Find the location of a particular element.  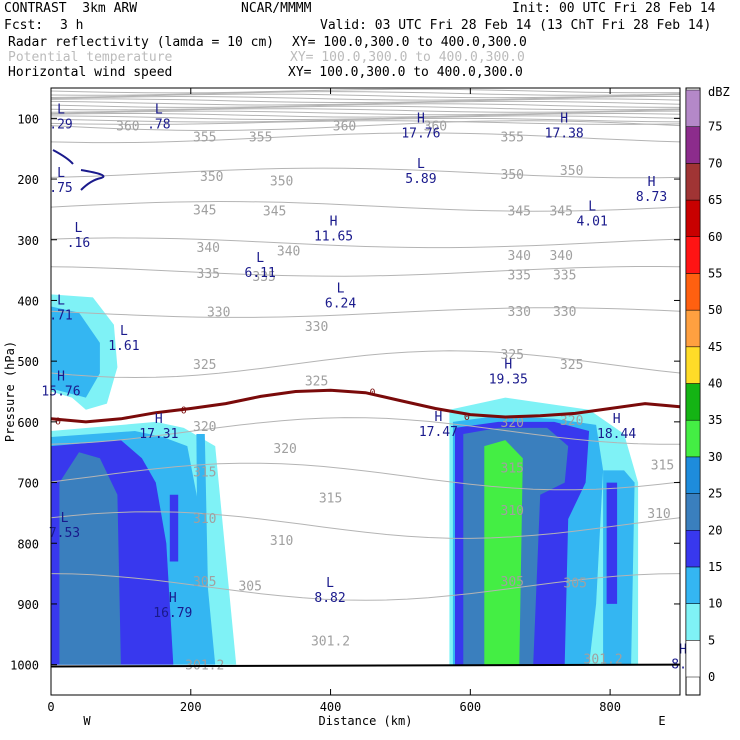

colorbar-level-label: 70 is located at coordinates (715, 163).